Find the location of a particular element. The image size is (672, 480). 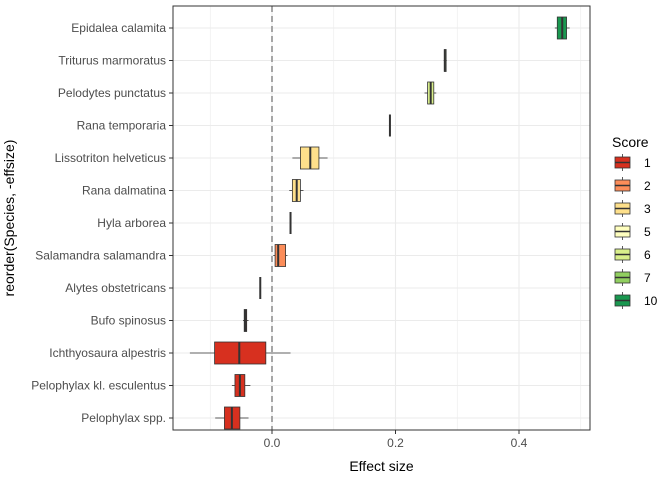

x-tick-label: 0.4 is located at coordinates (519, 443).